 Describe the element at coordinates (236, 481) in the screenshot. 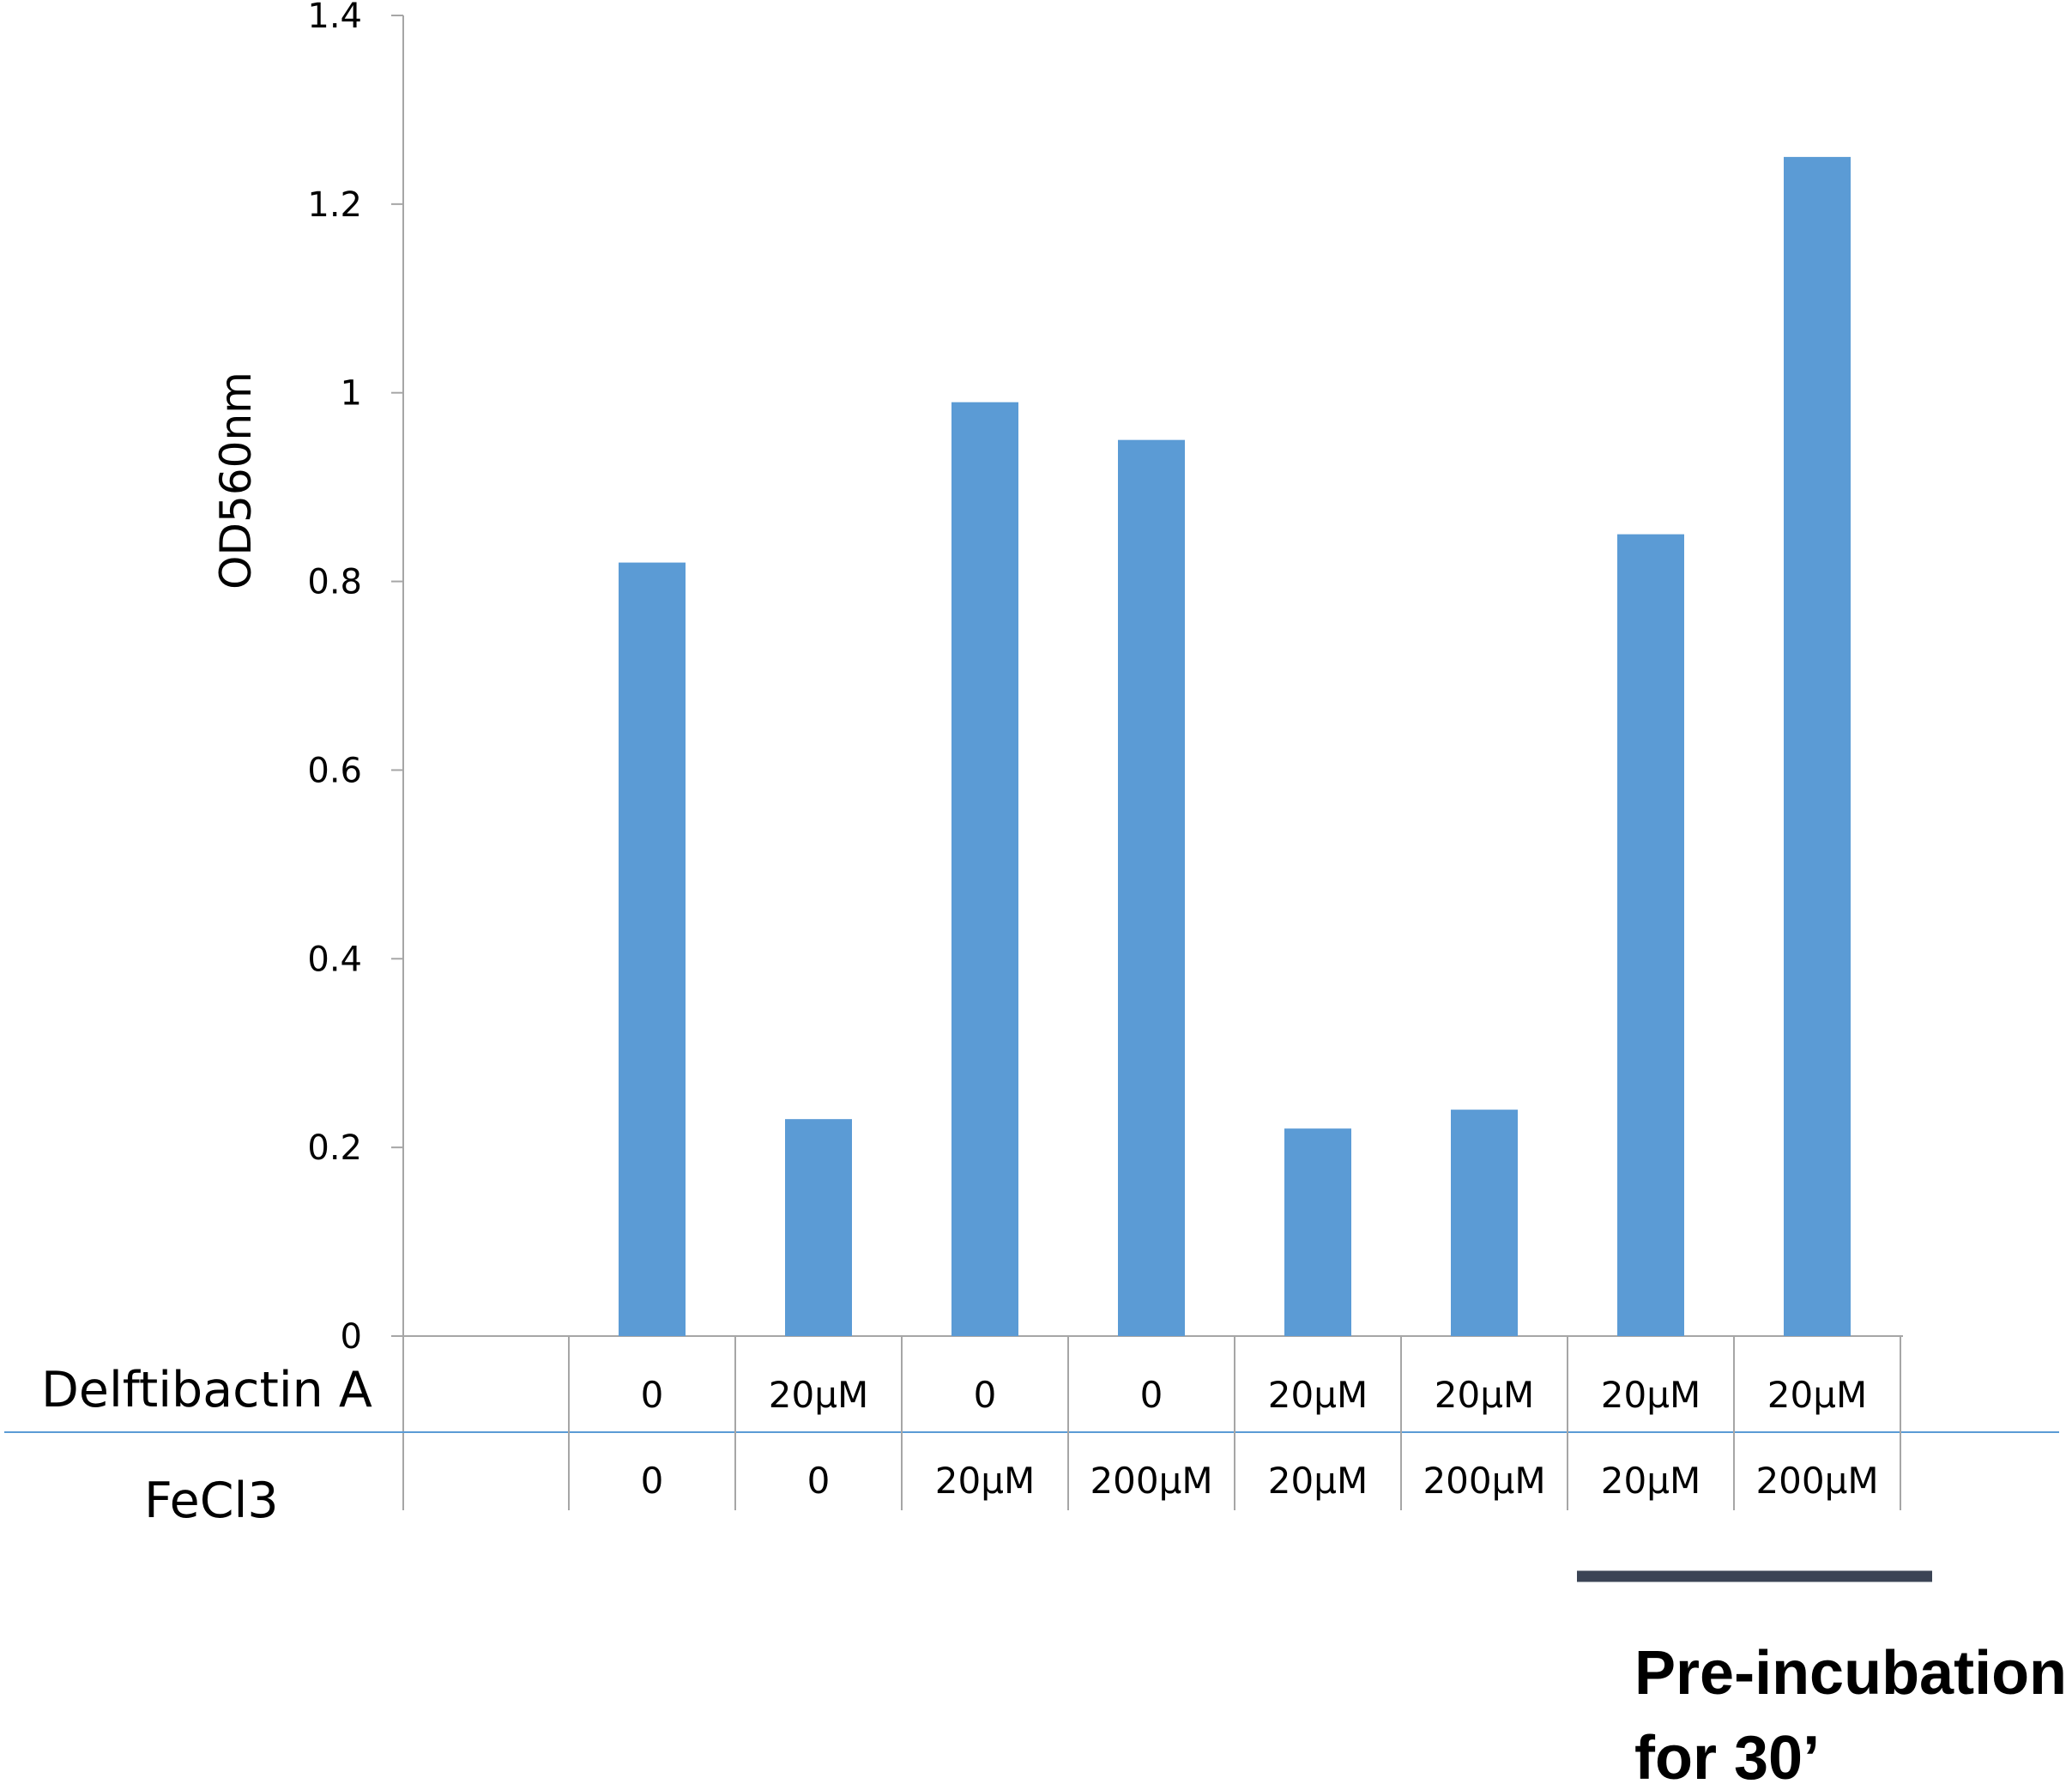

I see `y-axis-title: OD560nm` at that location.